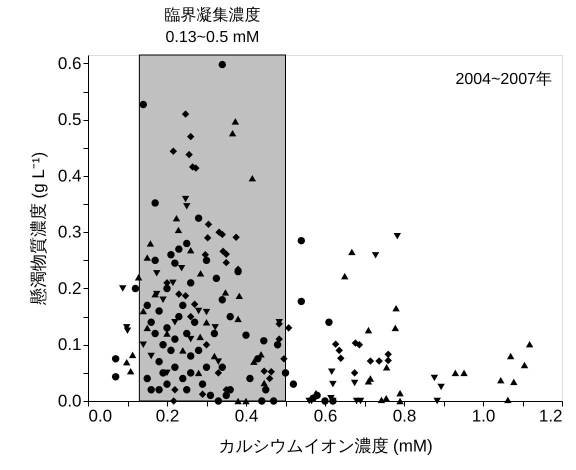 This screenshot has height=470, width=576. I want to click on y-tick-label: 0.5, so click(70, 120).